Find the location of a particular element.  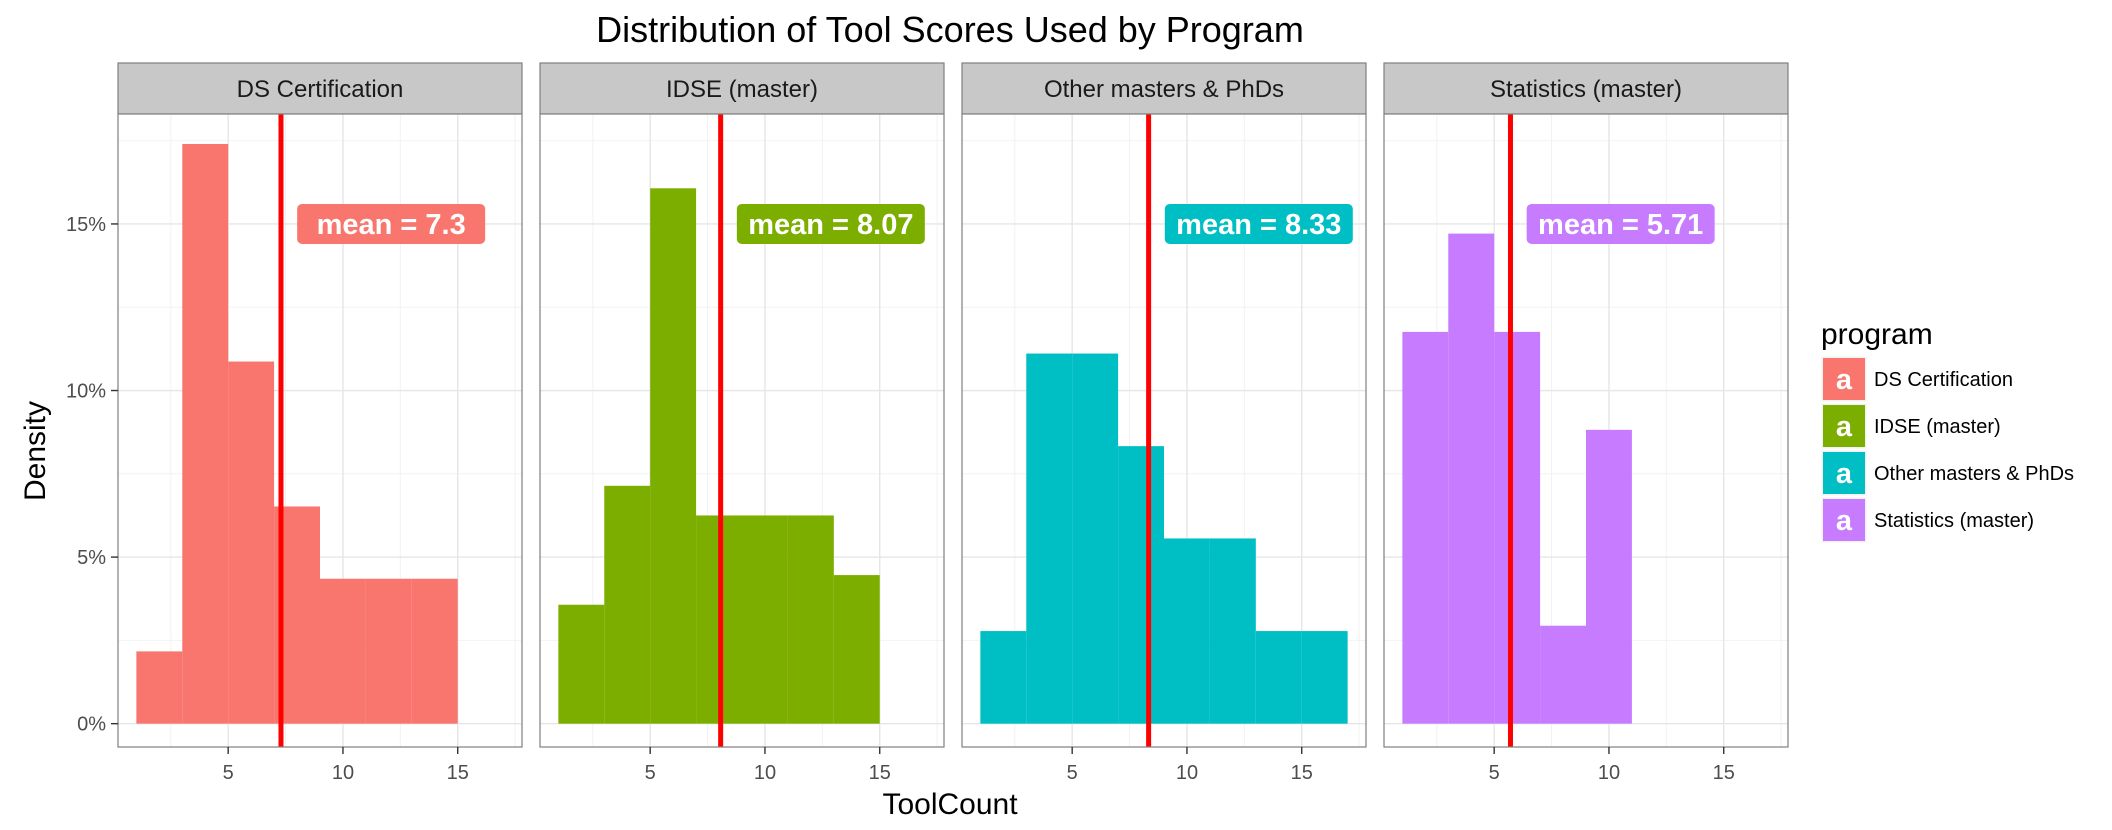

mean-label: mean = 7.3 is located at coordinates (391, 223).